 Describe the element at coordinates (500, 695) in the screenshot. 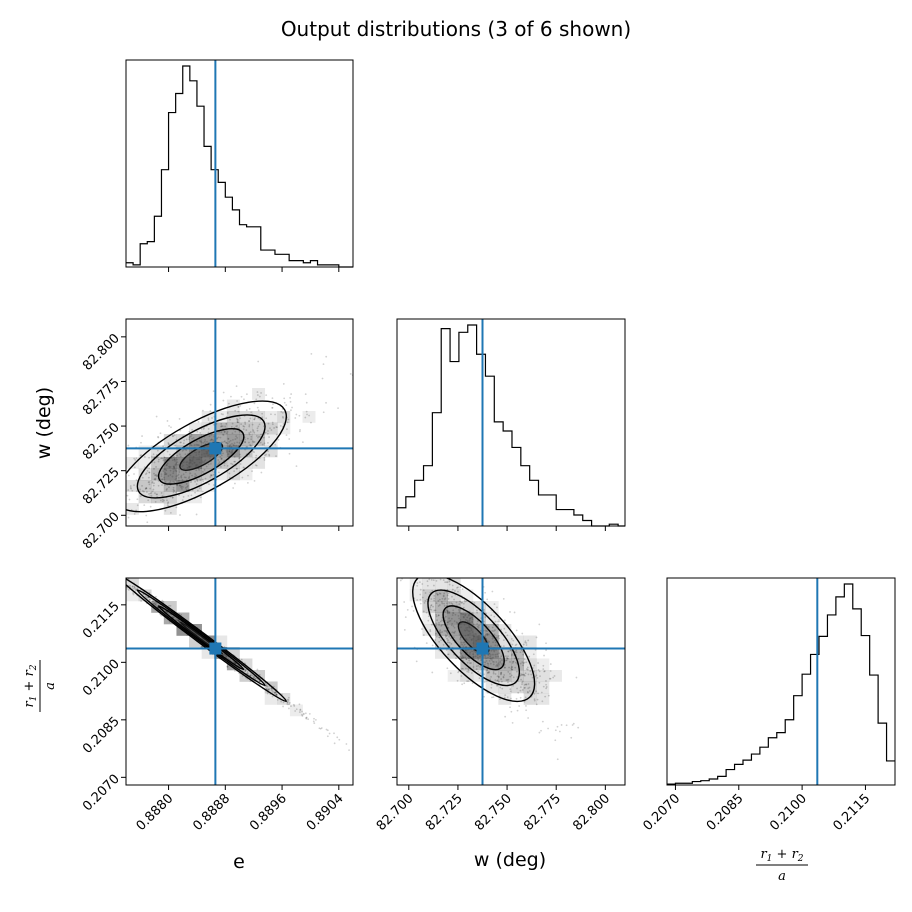

I see `scatter-panel-r-vs-w: 82.700 82.725 82.750 82.775 82.800` at that location.